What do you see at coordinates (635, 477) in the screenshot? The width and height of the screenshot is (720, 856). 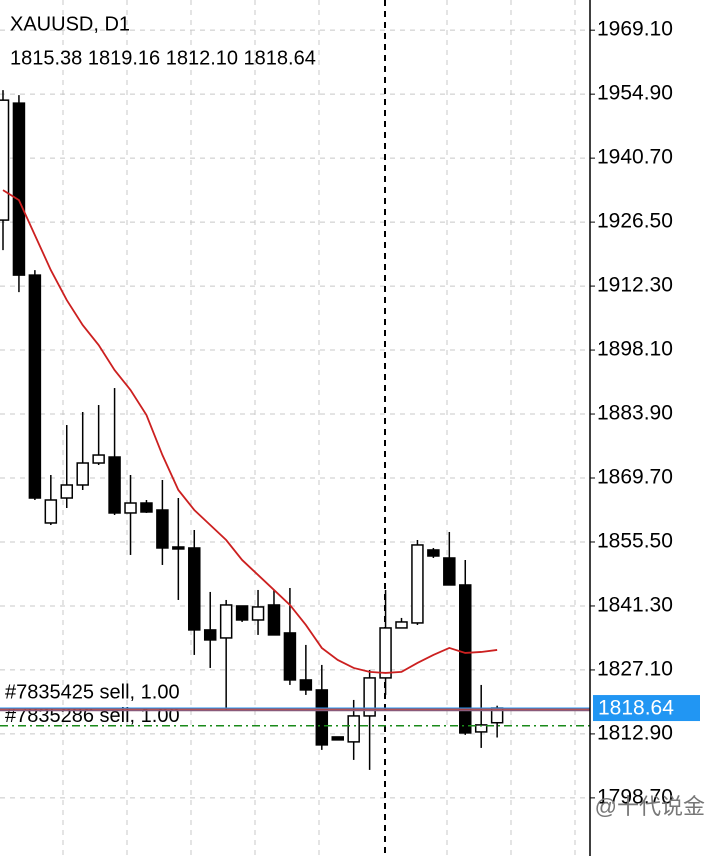 I see `y-tick-label: 1869.70` at bounding box center [635, 477].